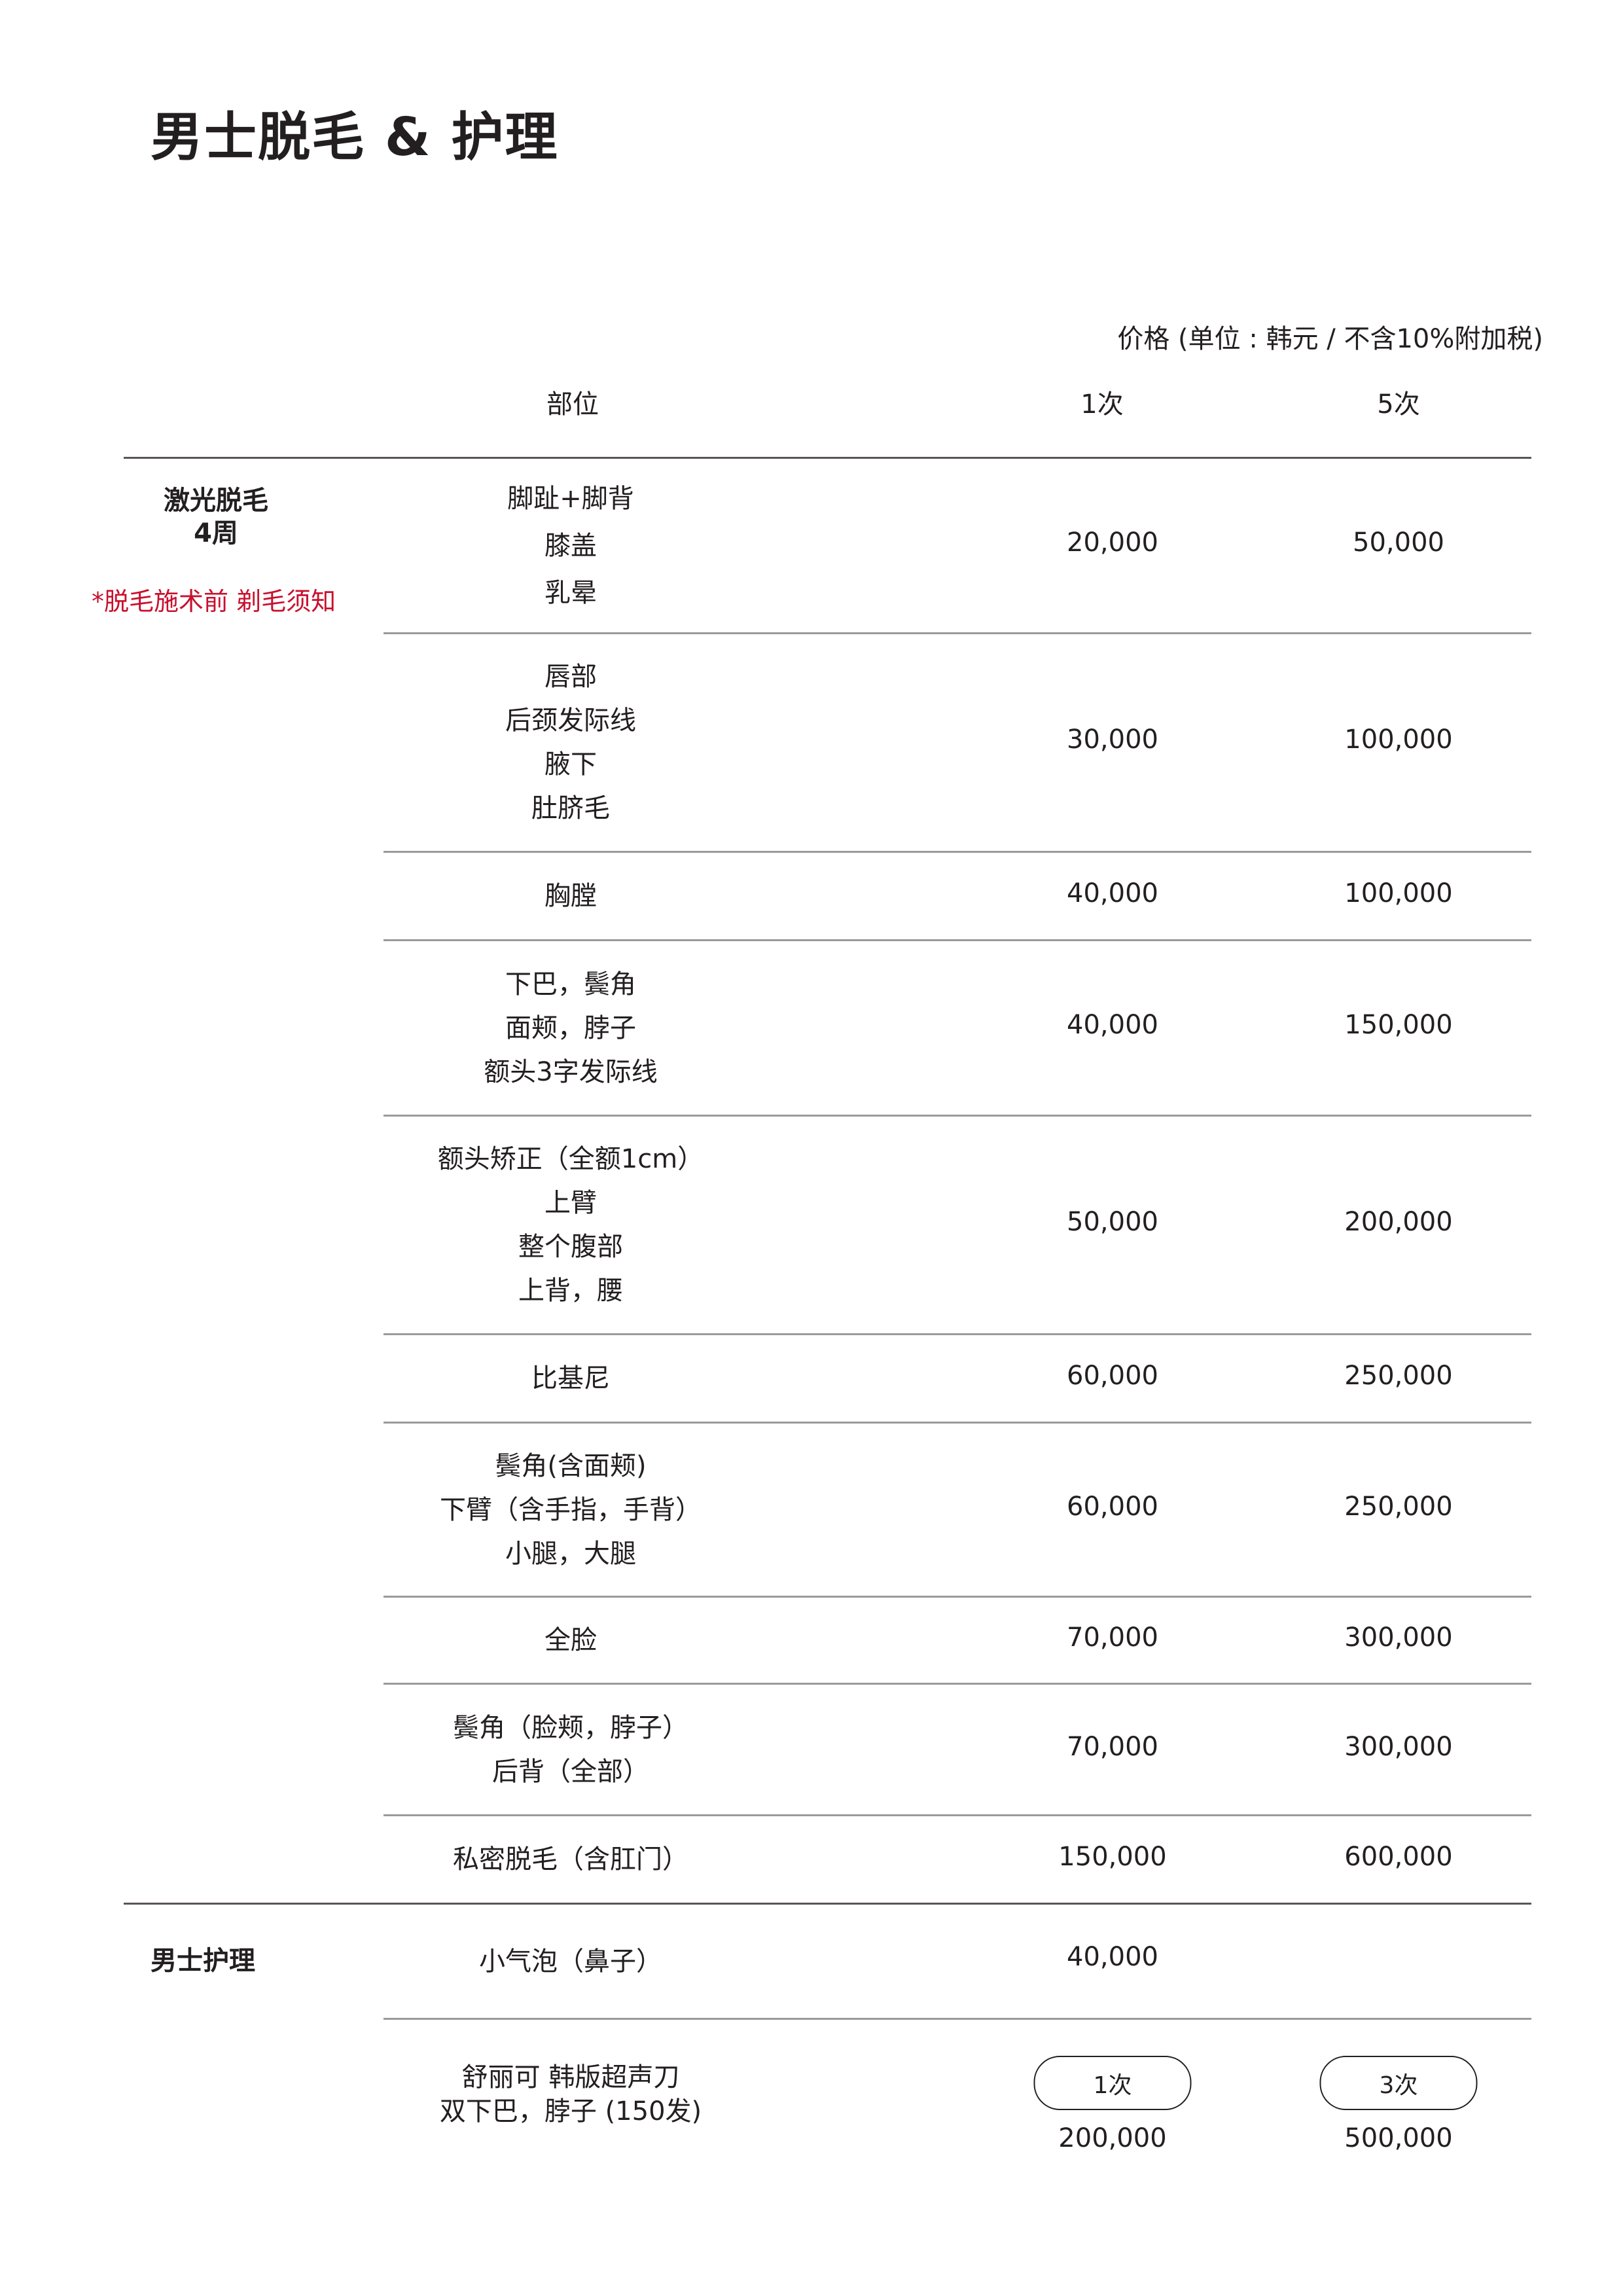 The height and width of the screenshot is (2296, 1623). Describe the element at coordinates (216, 517) in the screenshot. I see `laser-section-label: 激光脱毛 4周` at that location.